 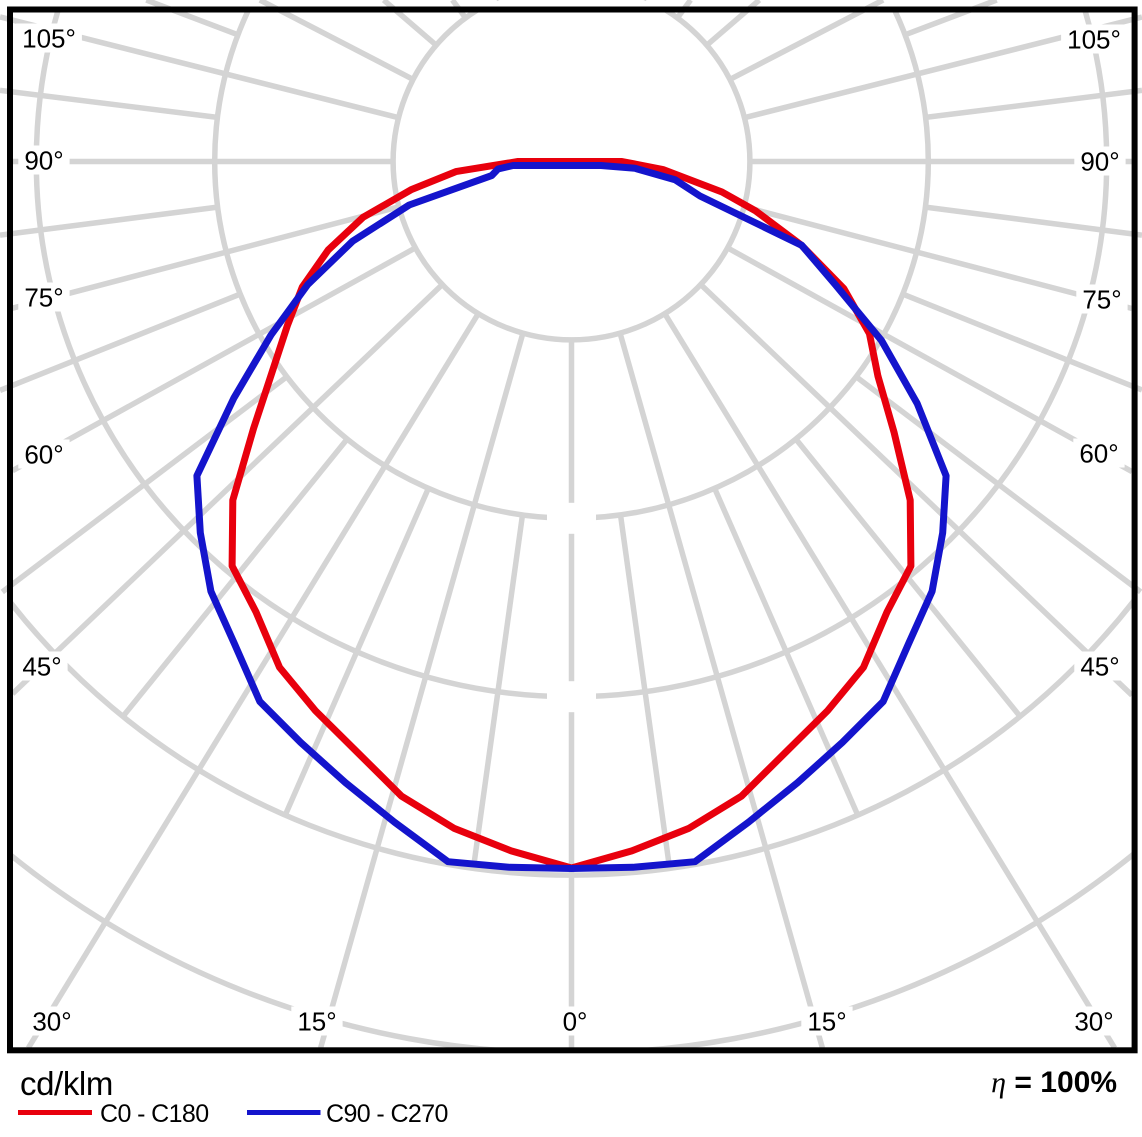 I want to click on svg-text: η = 100%, so click(x=1054, y=1082).